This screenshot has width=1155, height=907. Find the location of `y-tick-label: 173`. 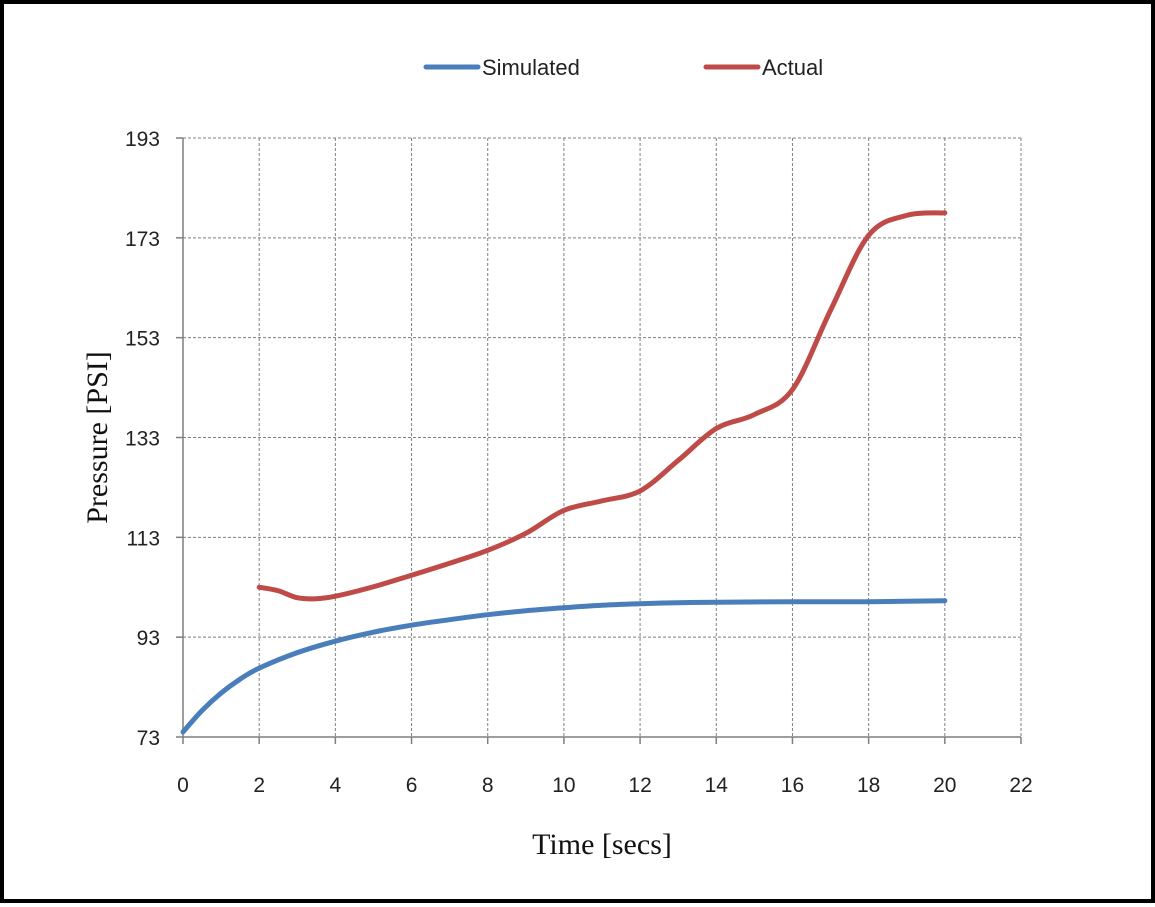

y-tick-label: 173 is located at coordinates (142, 239).